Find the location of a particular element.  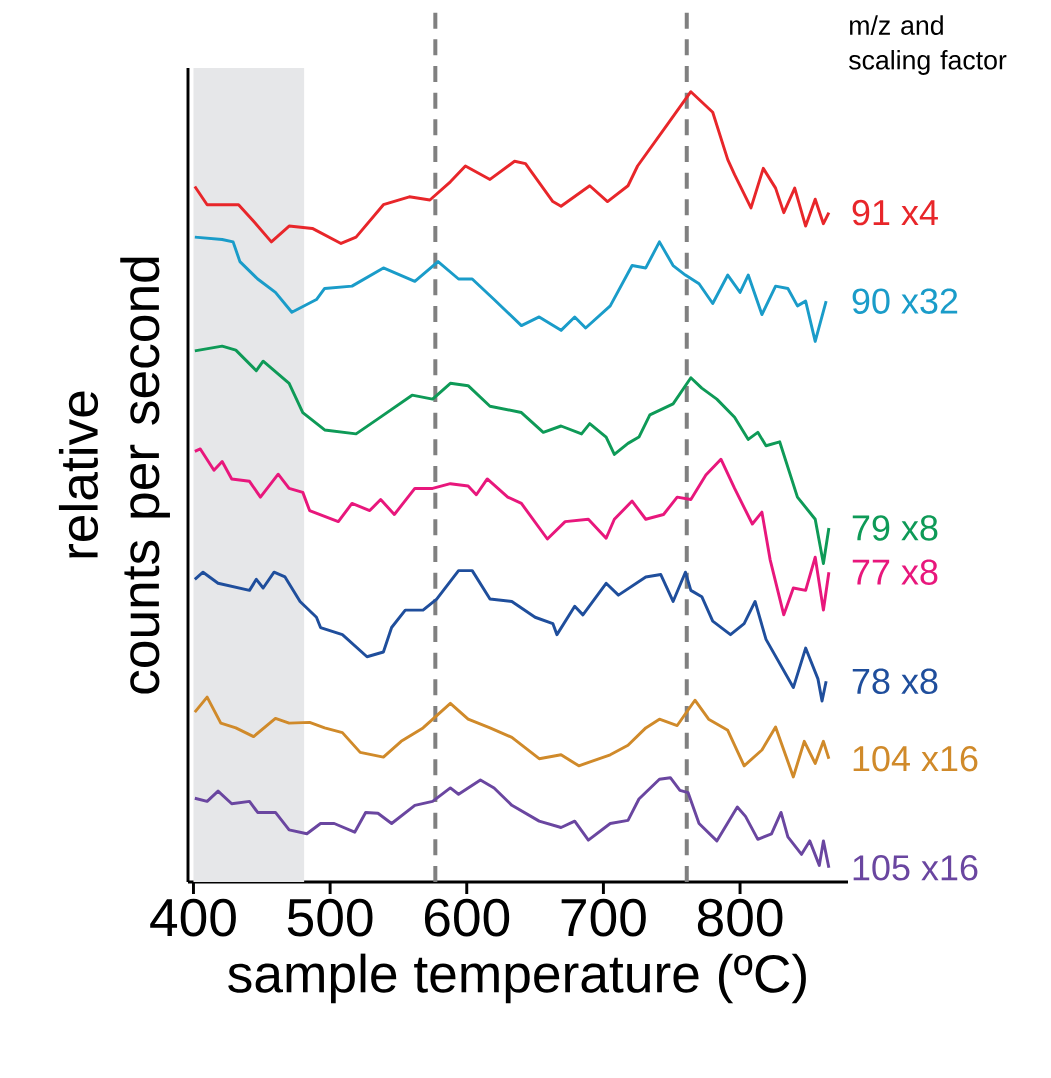

text: m/z and scaling factor is located at coordinates (928, 45).